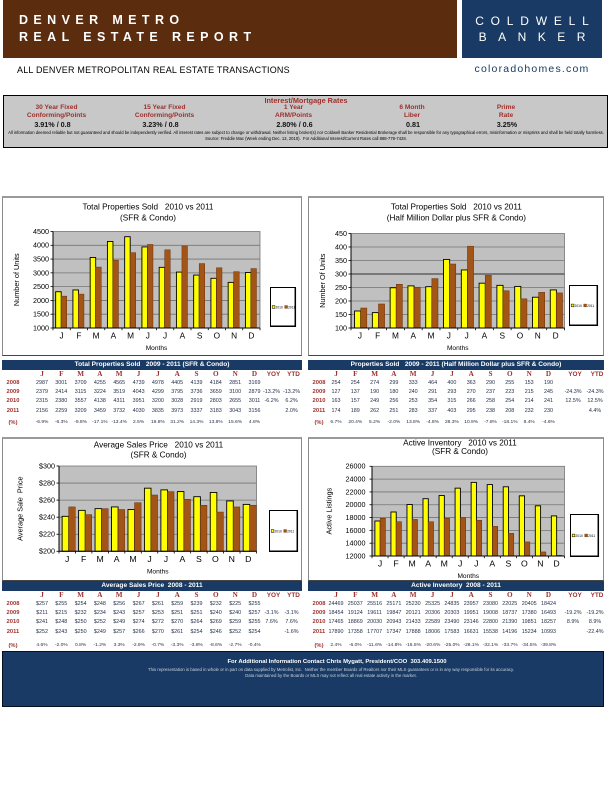 This screenshot has height=792, width=612. What do you see at coordinates (47, 500) in the screenshot?
I see `svg-text: $260` at bounding box center [47, 500].